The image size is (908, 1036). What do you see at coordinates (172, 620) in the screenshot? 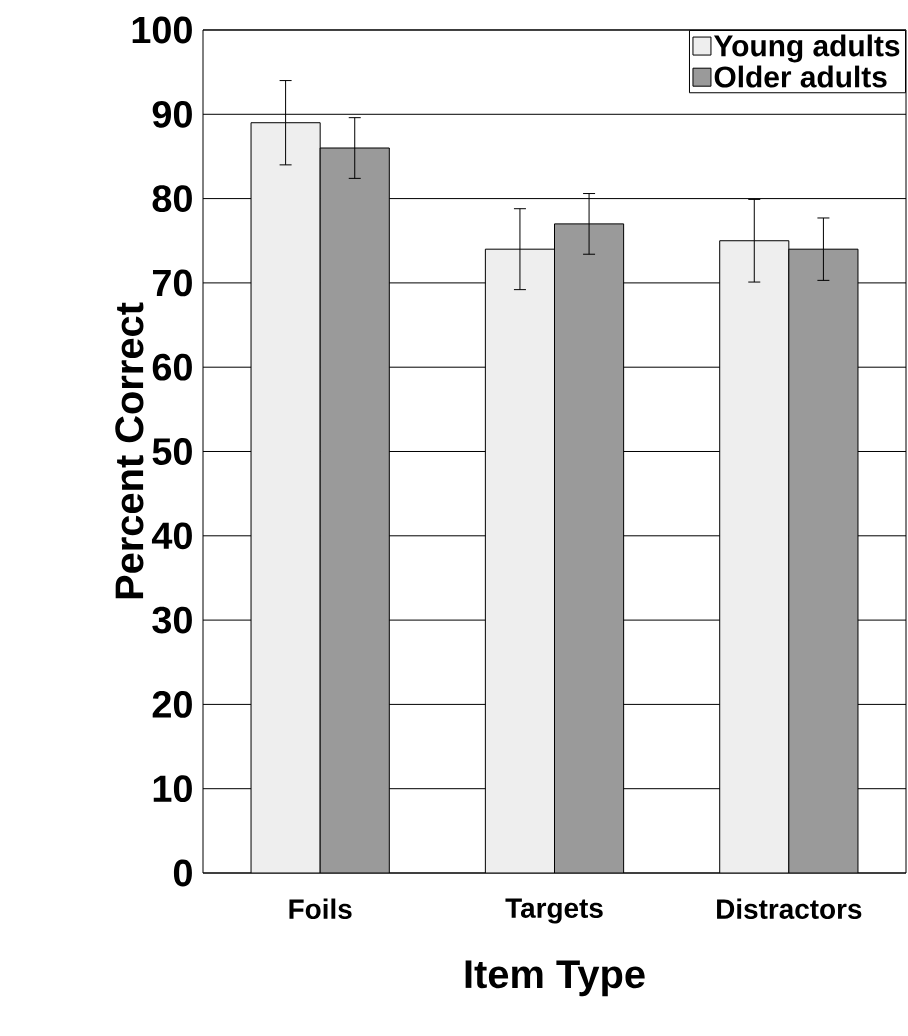
I see `y-tick-label: 30` at bounding box center [172, 620].